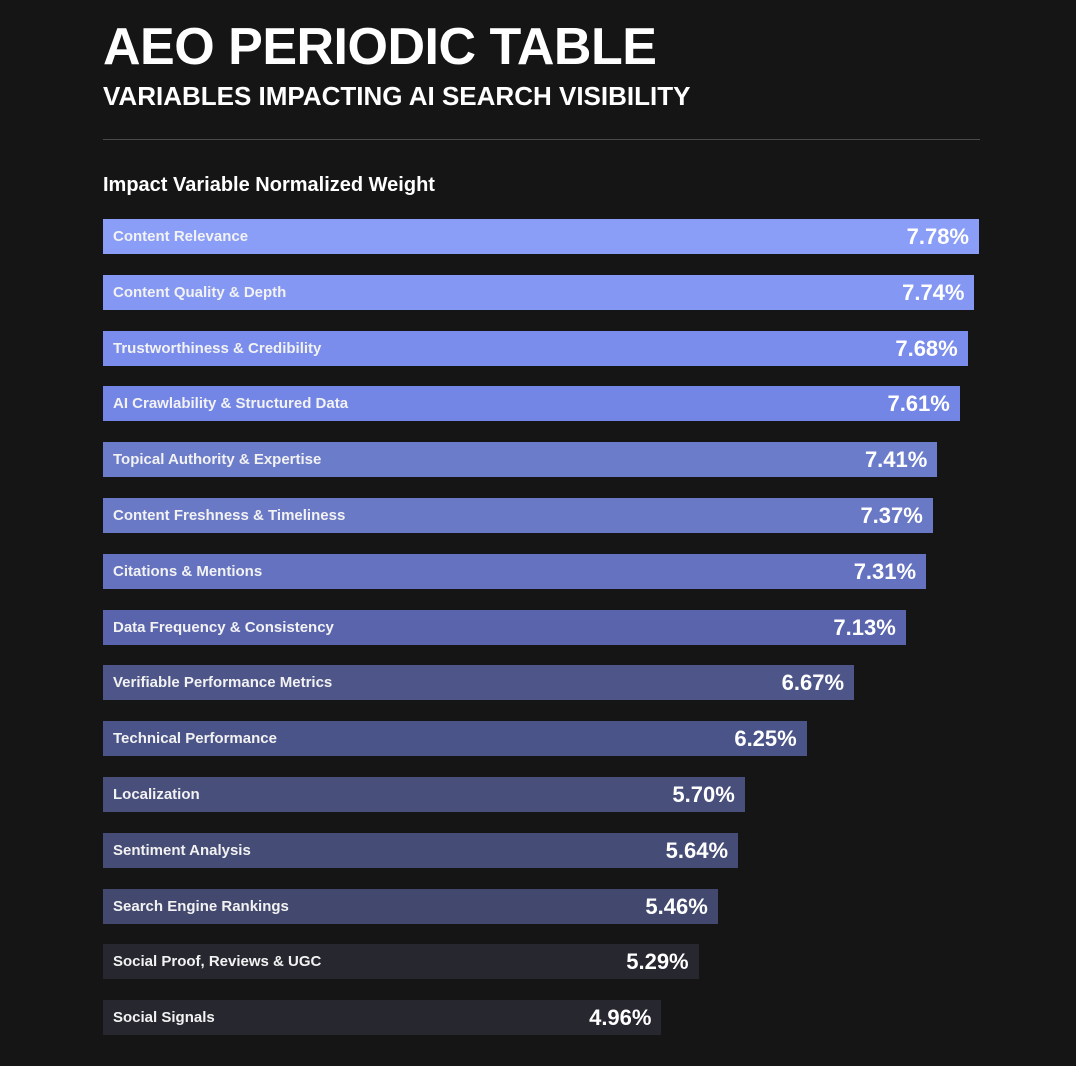  Describe the element at coordinates (421, 850) in the screenshot. I see `bar: Sentiment Analysis 5.64%` at that location.